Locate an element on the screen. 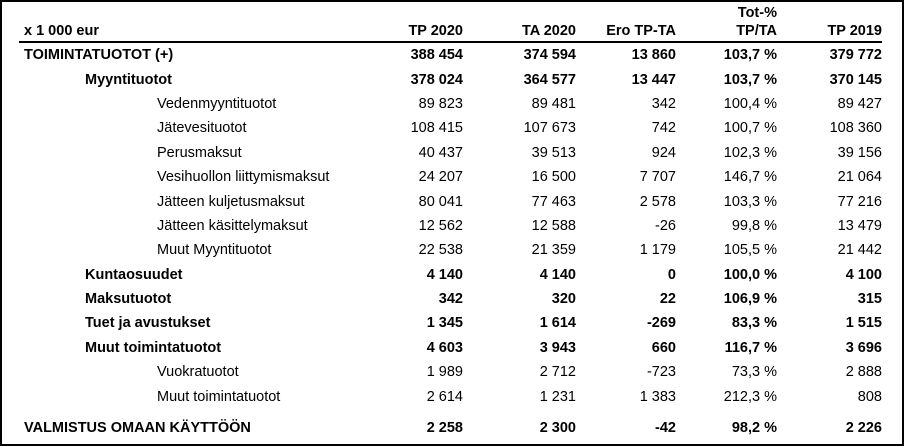 The height and width of the screenshot is (446, 904). row-value: 21 442 is located at coordinates (859, 250).